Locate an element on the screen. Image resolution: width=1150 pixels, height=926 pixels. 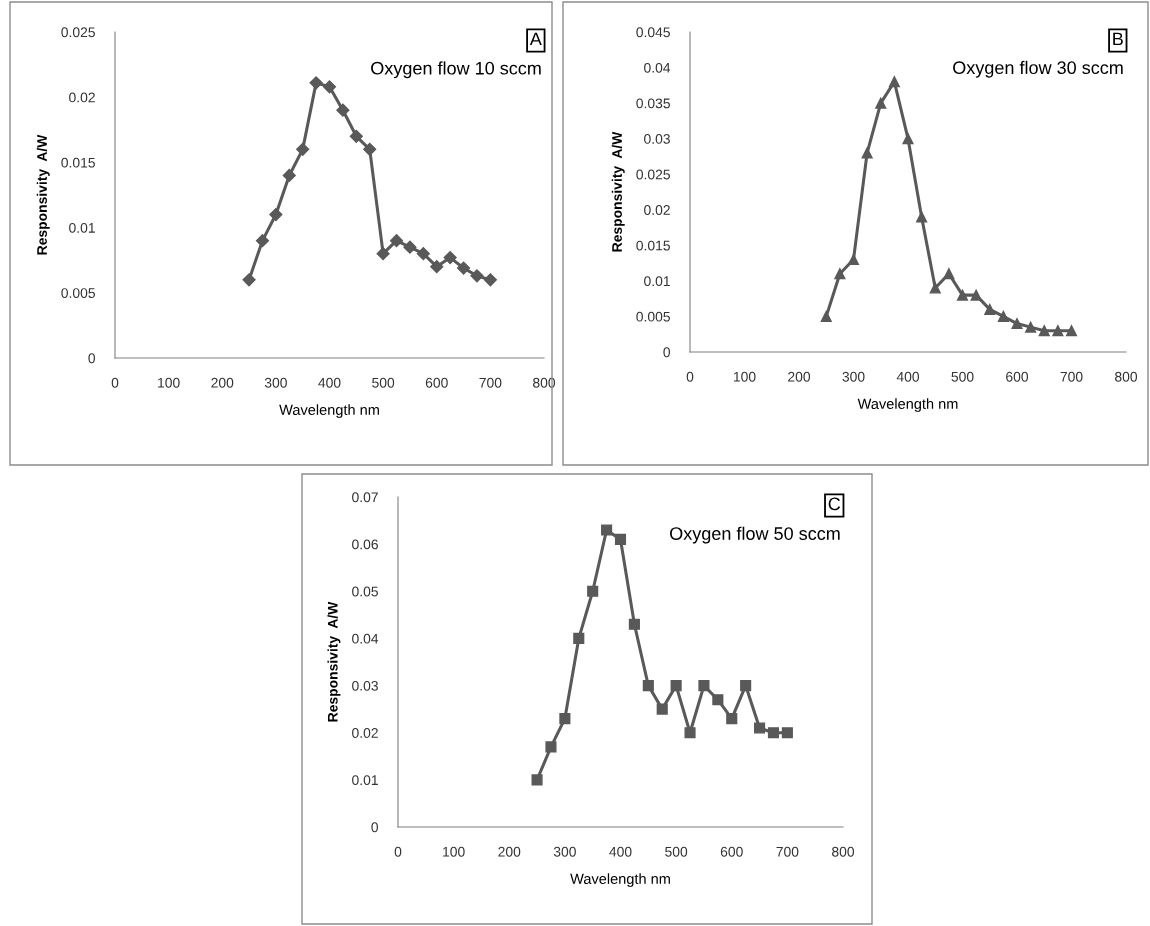
annotation: A is located at coordinates (535, 39).